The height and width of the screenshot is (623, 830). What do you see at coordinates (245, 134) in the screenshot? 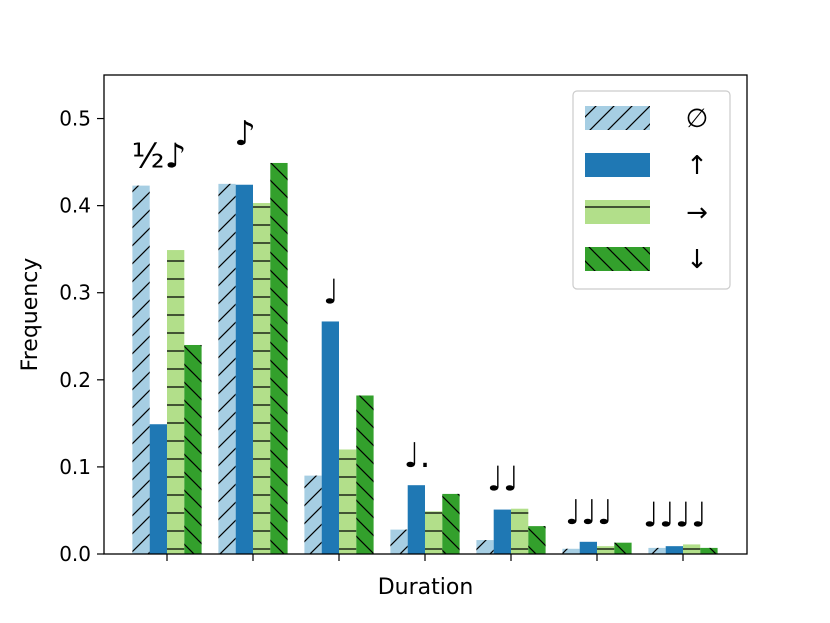
I see `category-label: ♪` at bounding box center [245, 134].